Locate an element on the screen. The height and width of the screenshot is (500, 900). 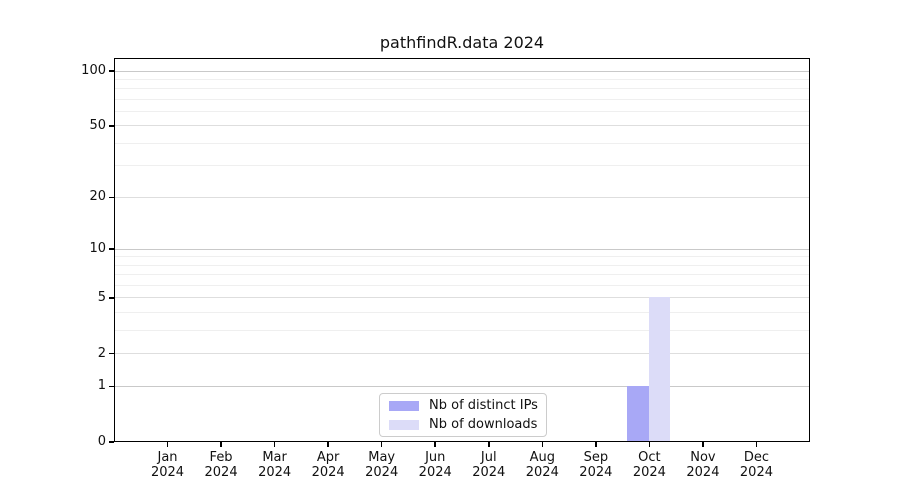
month-label: May is located at coordinates (382, 457).